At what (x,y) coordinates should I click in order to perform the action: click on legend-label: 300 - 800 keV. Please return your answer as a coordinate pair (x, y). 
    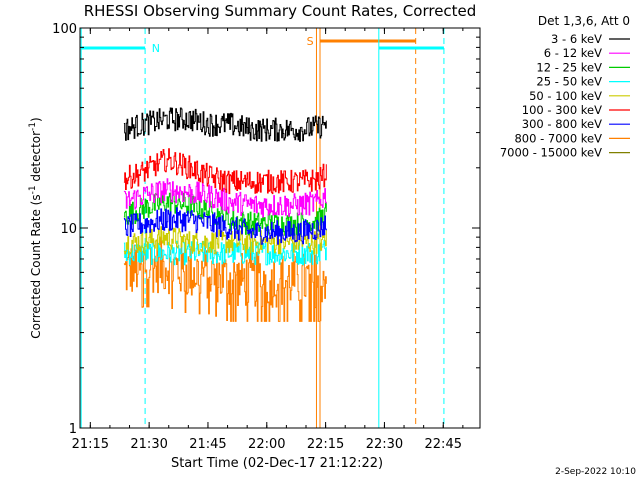
    Looking at the image, I should click on (562, 124).